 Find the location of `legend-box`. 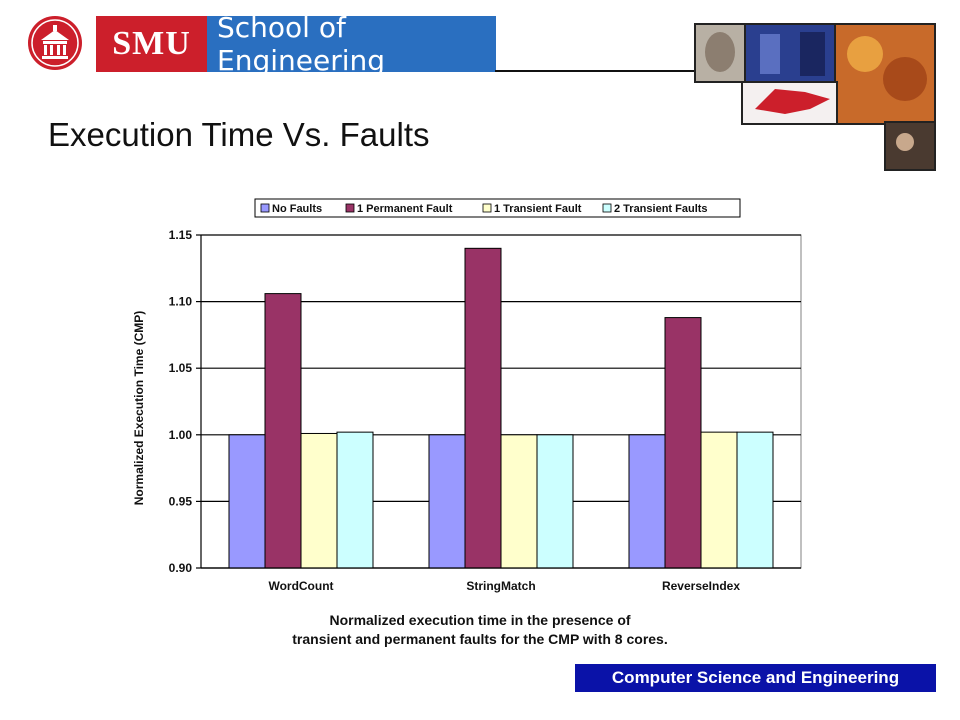

legend-box is located at coordinates (497, 208).